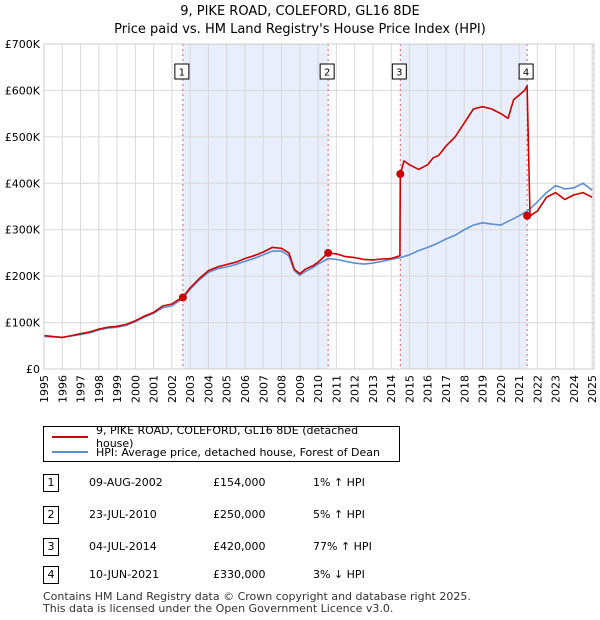 This screenshot has width=600, height=620. Describe the element at coordinates (23, 44) in the screenshot. I see `y-tick-label: £700K` at that location.